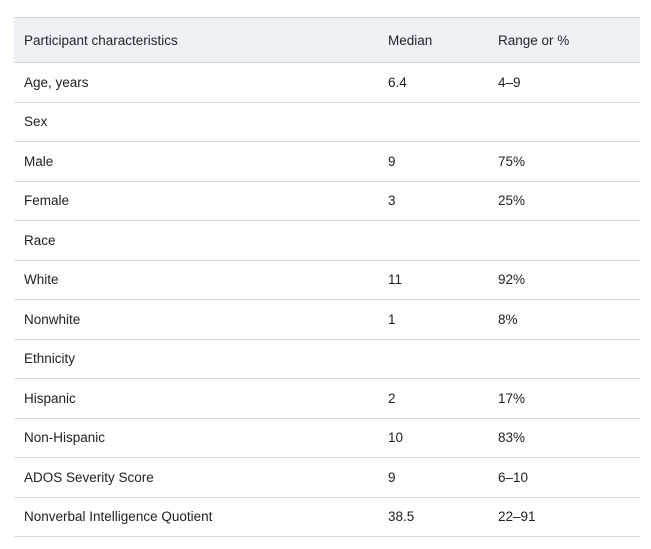 The image size is (651, 549). I want to click on row-range: 25%, so click(512, 201).